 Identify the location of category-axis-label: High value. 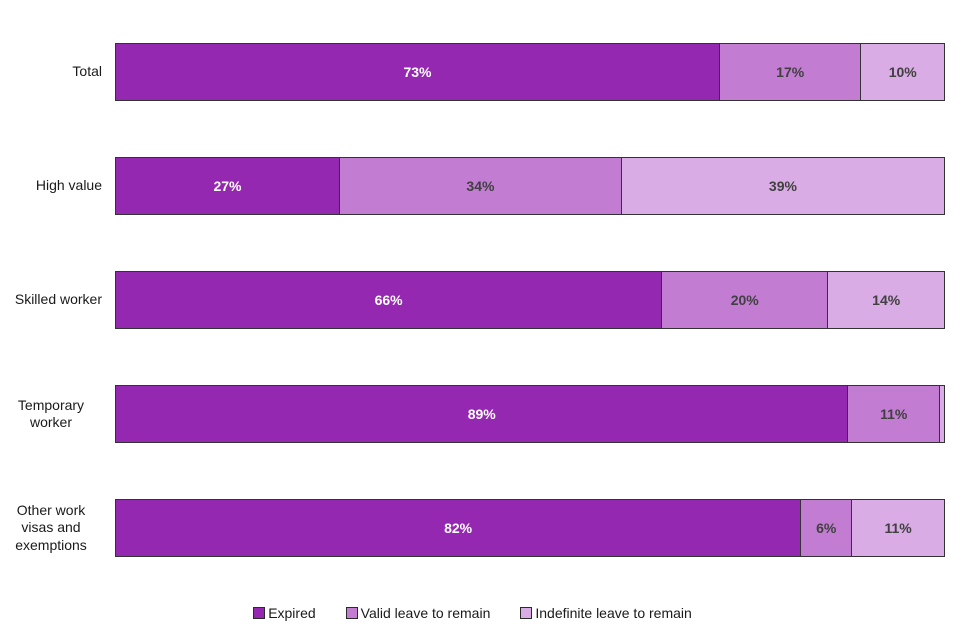
(57, 186).